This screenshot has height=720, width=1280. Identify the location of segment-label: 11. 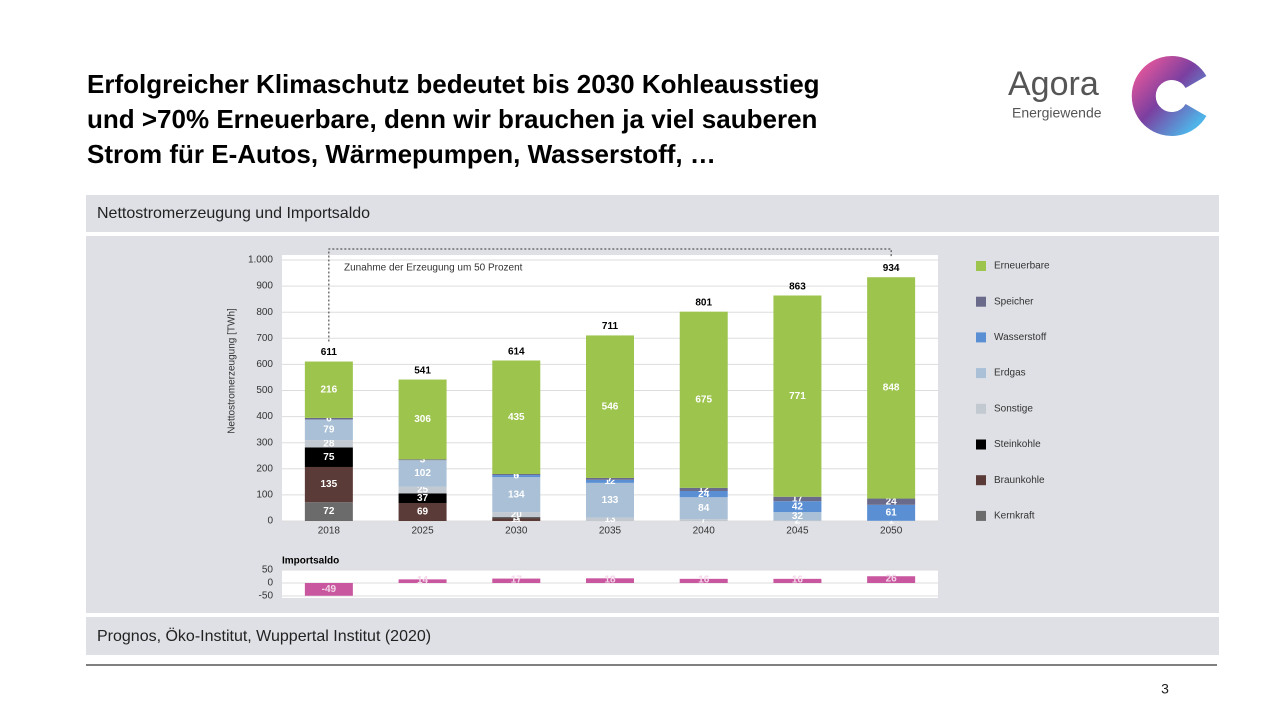
(516, 519).